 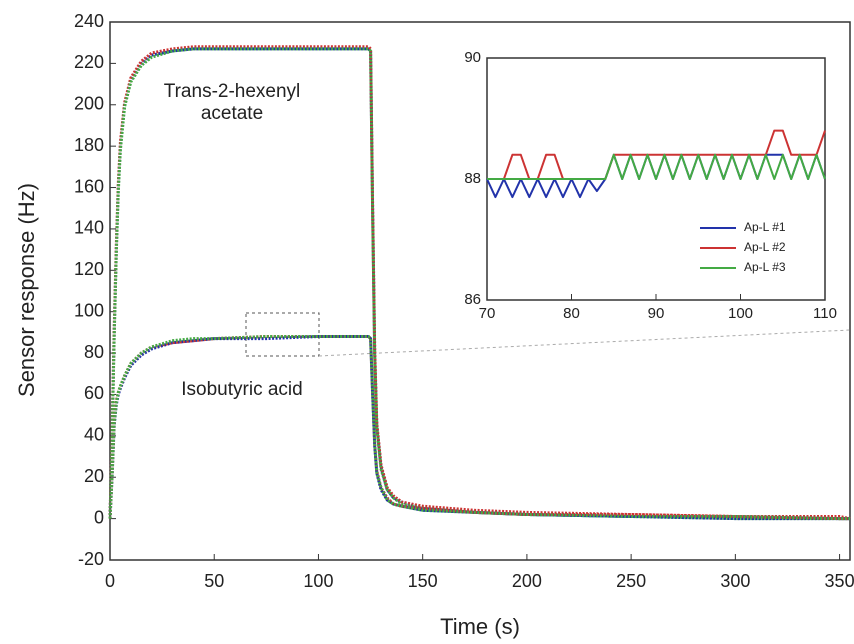 I want to click on y-tick-label: 200, so click(x=89, y=104).